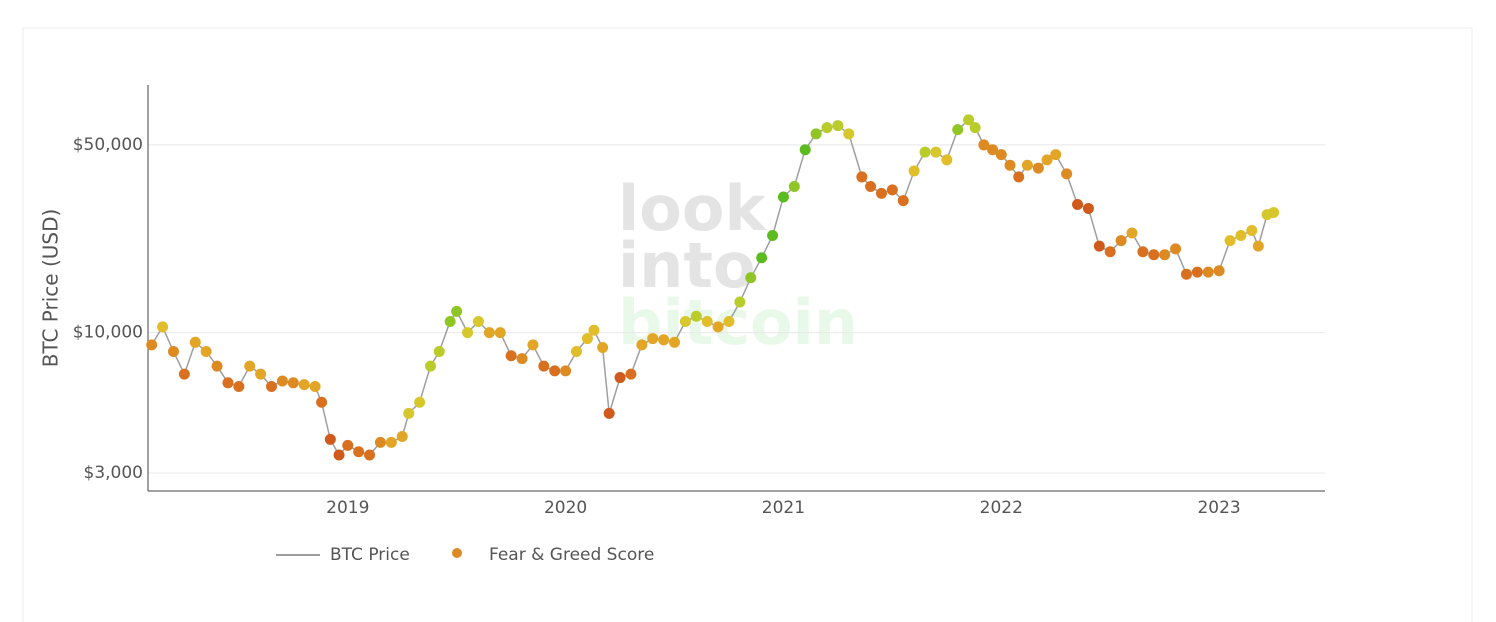 The height and width of the screenshot is (622, 1496). I want to click on legend-label: Fear & Greed Score, so click(571, 555).